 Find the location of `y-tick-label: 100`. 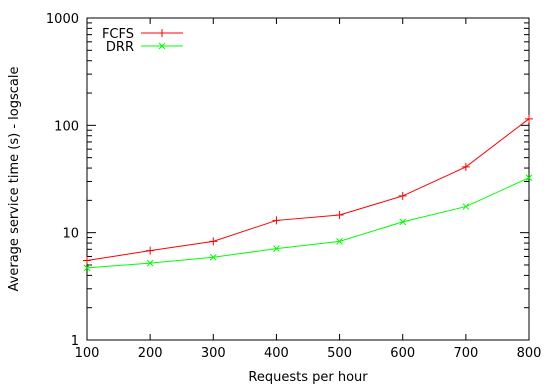

y-tick-label: 100 is located at coordinates (66, 126).